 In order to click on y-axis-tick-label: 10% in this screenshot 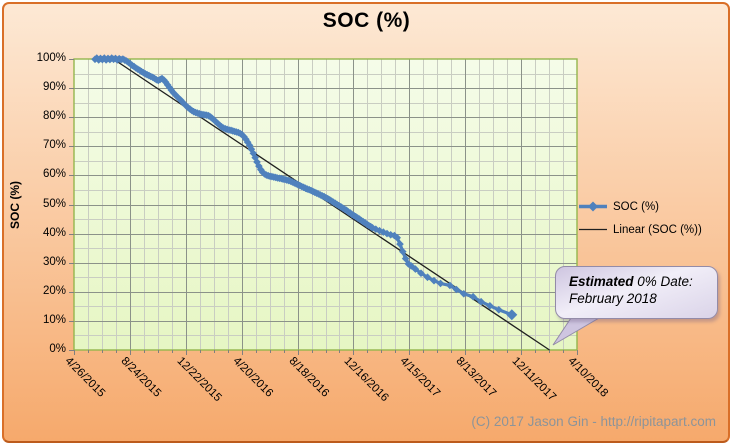, I will do `click(54, 319)`.